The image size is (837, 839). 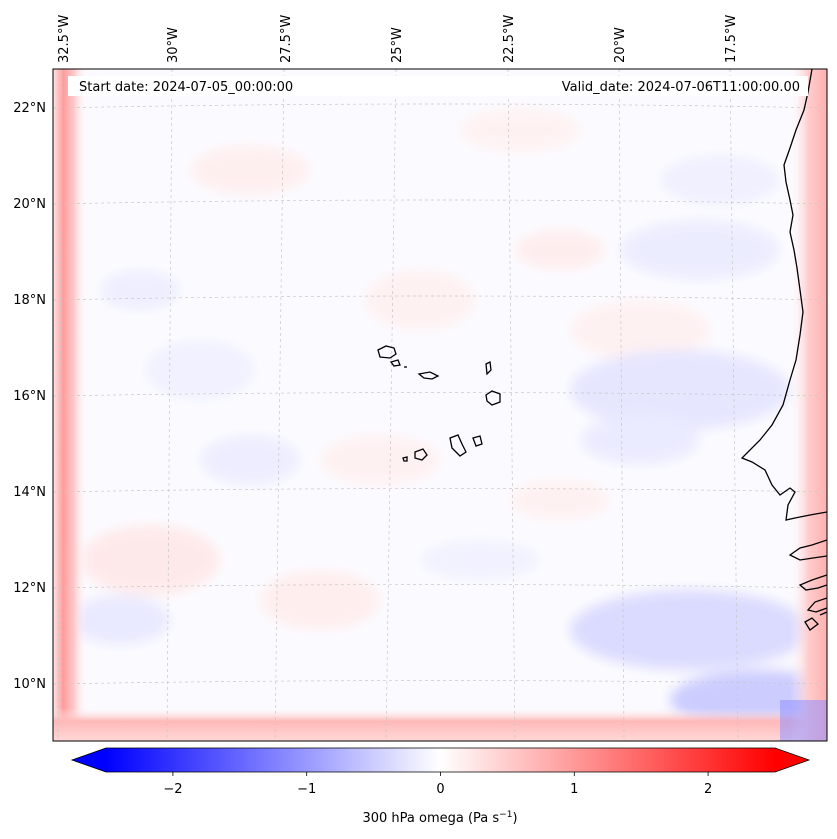 I want to click on lon-label: 30°W, so click(x=173, y=45).